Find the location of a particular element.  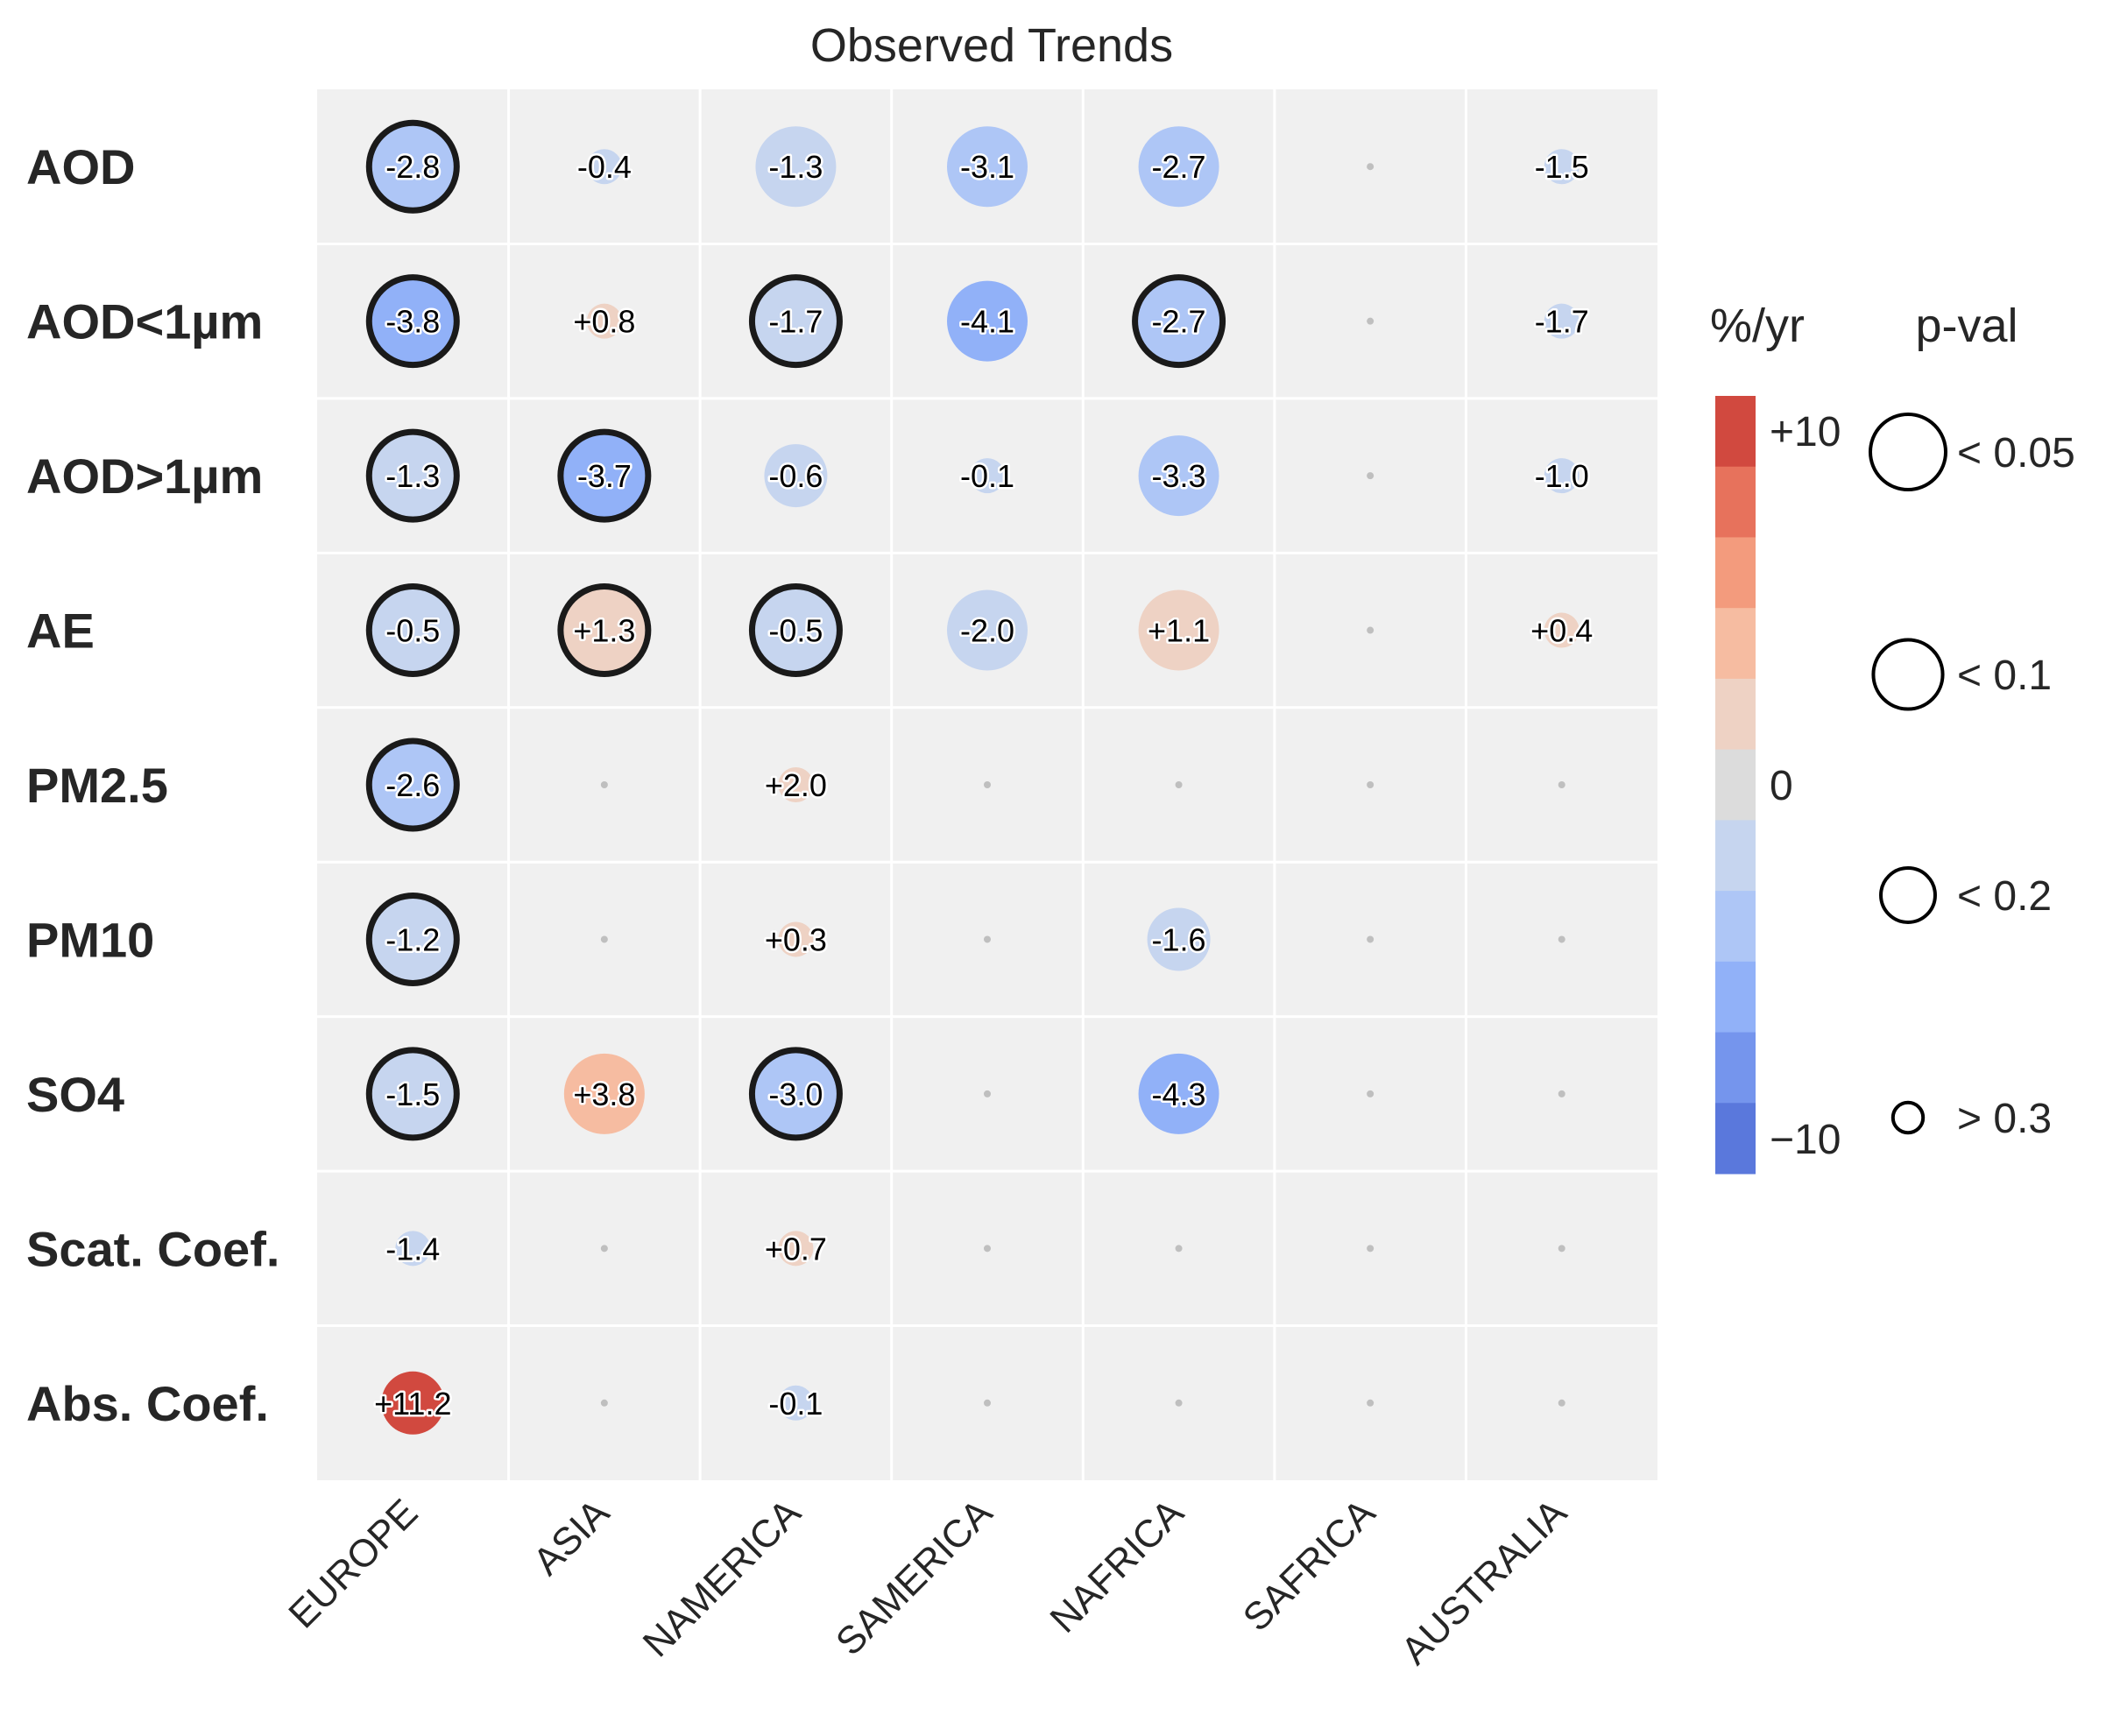

trend-value-label: +0.8 is located at coordinates (604, 322).